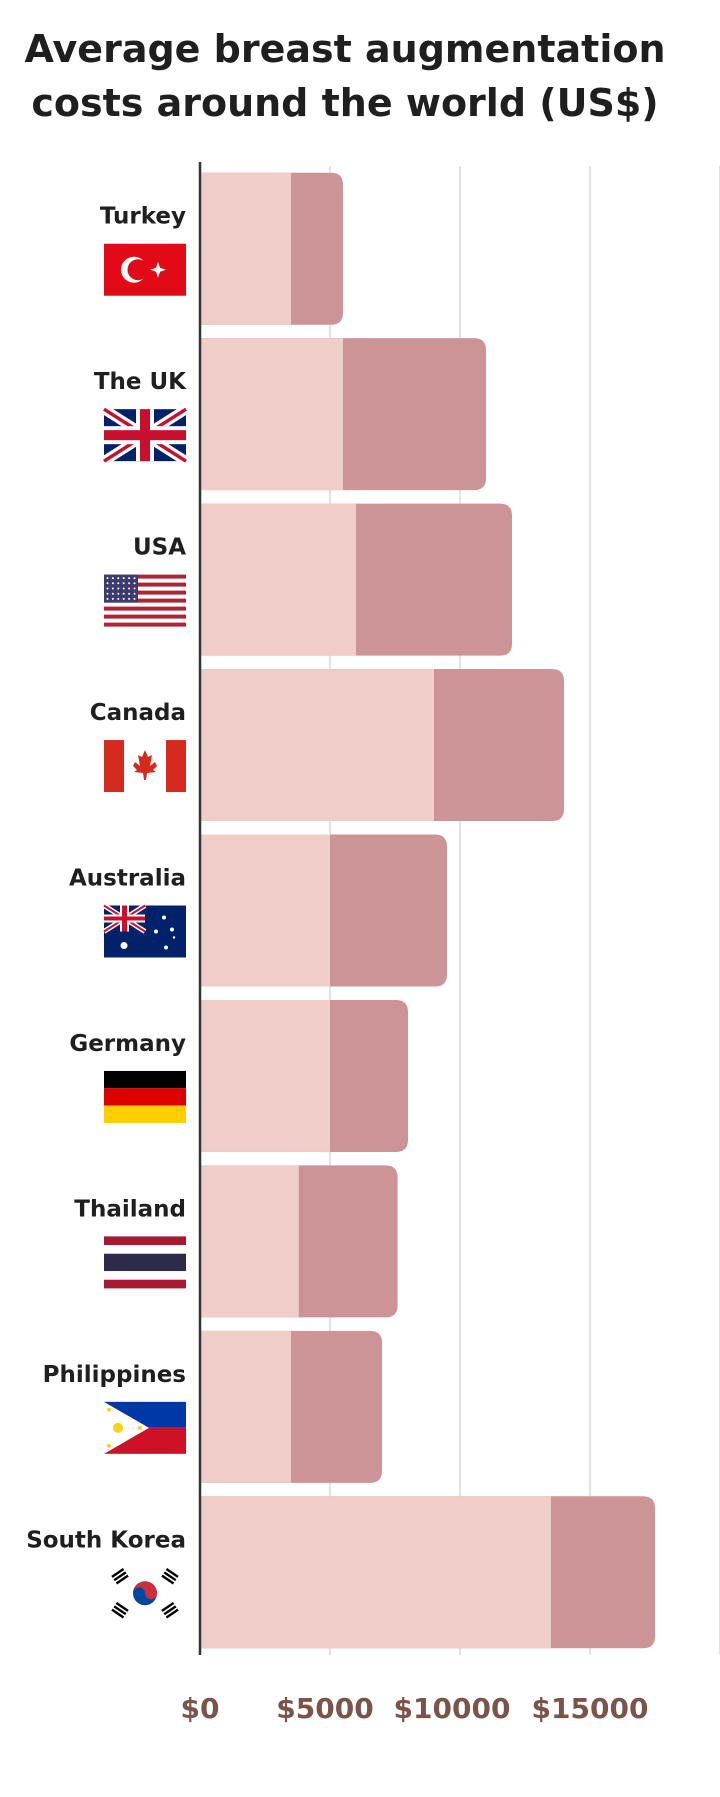 Image resolution: width=720 pixels, height=1797 pixels. Describe the element at coordinates (145, 1427) in the screenshot. I see `flag-philippines-icon` at that location.